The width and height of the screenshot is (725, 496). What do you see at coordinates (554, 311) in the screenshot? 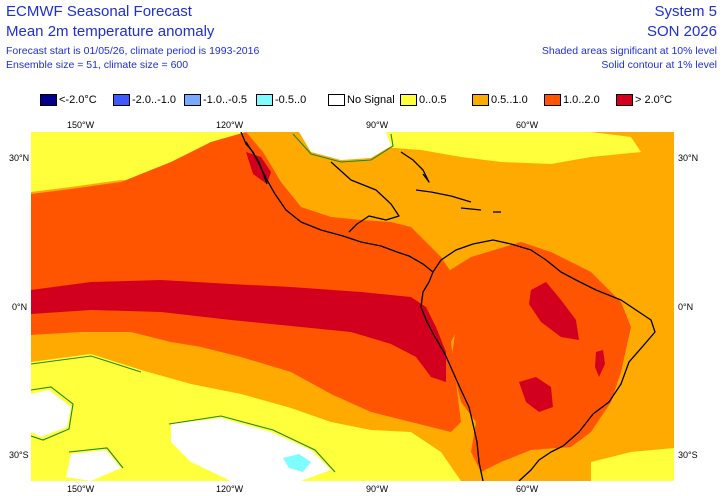
I see `anomaly-zone-hot-brazil-north` at bounding box center [554, 311].